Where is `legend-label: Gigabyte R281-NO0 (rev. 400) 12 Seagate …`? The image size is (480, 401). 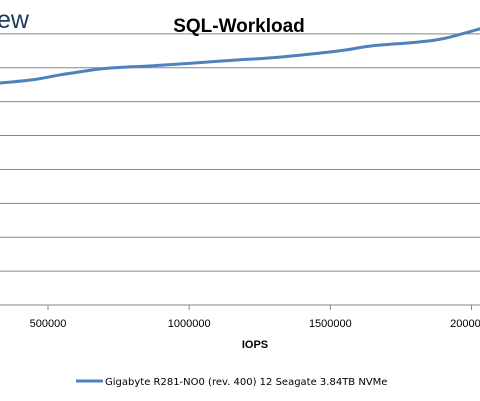 legend-label: Gigabyte R281-NO0 (rev. 400) 12 Seagate … is located at coordinates (246, 382).